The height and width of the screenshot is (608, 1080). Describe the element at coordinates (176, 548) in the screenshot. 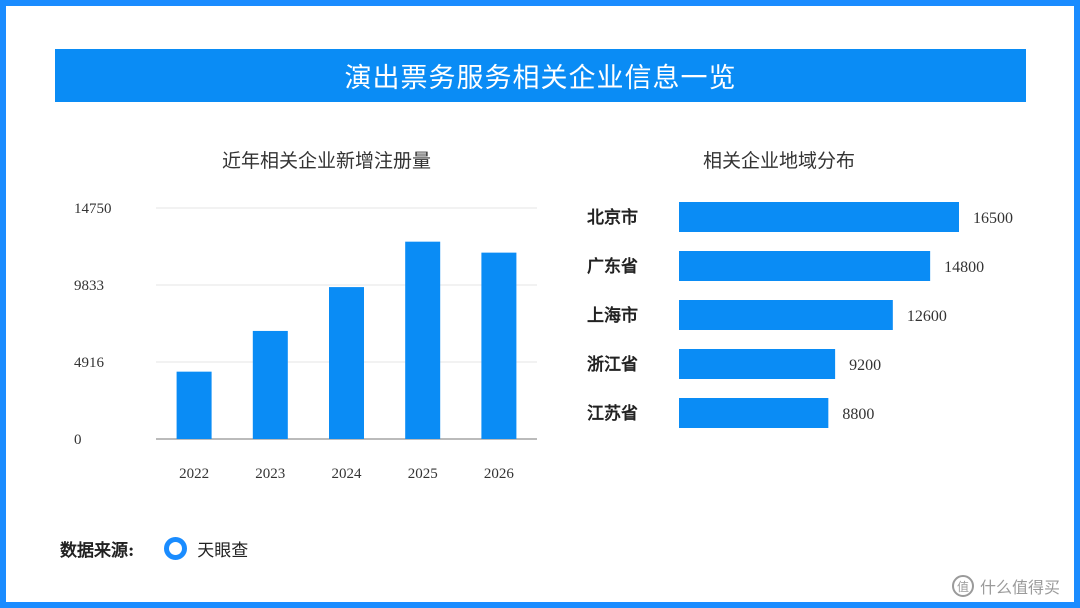

I see `source-ring-icon` at that location.